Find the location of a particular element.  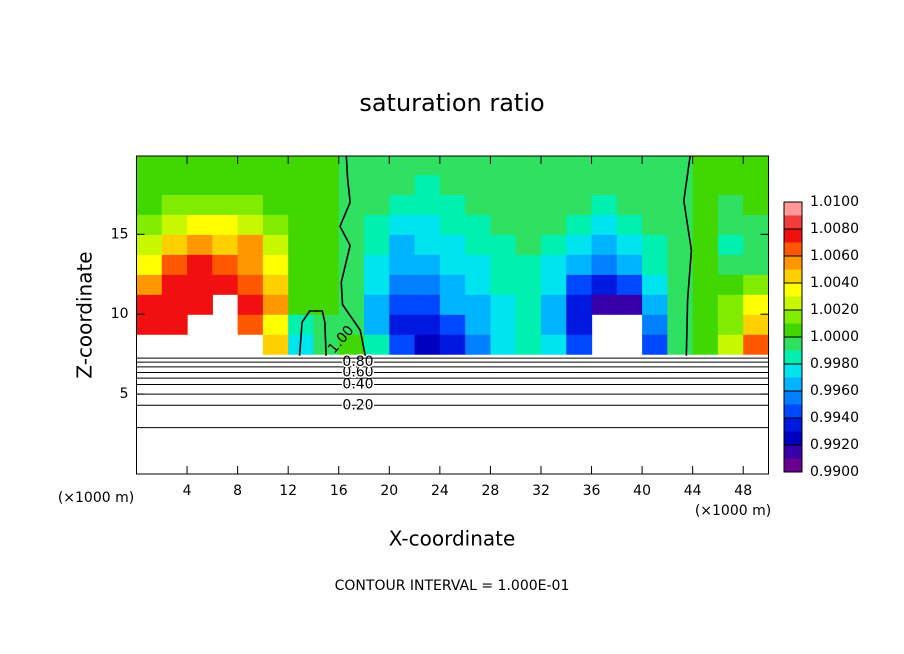

x-tick-label: 40 is located at coordinates (642, 491).